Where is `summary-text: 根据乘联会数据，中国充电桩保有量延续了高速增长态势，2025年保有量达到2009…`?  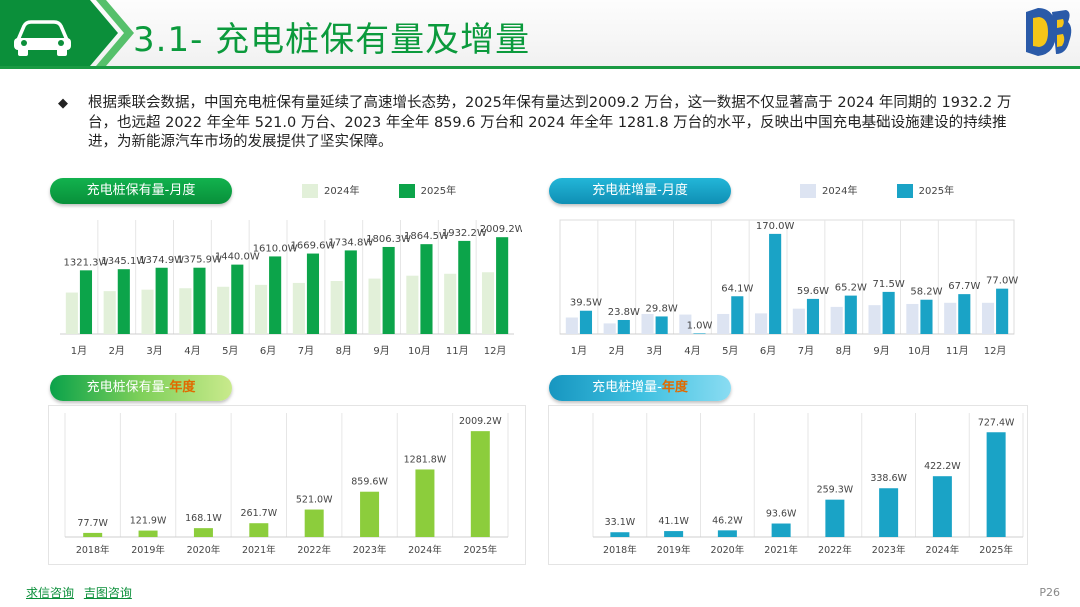 summary-text: 根据乘联会数据，中国充电桩保有量延续了高速增长态势，2025年保有量达到2009… is located at coordinates (550, 122).